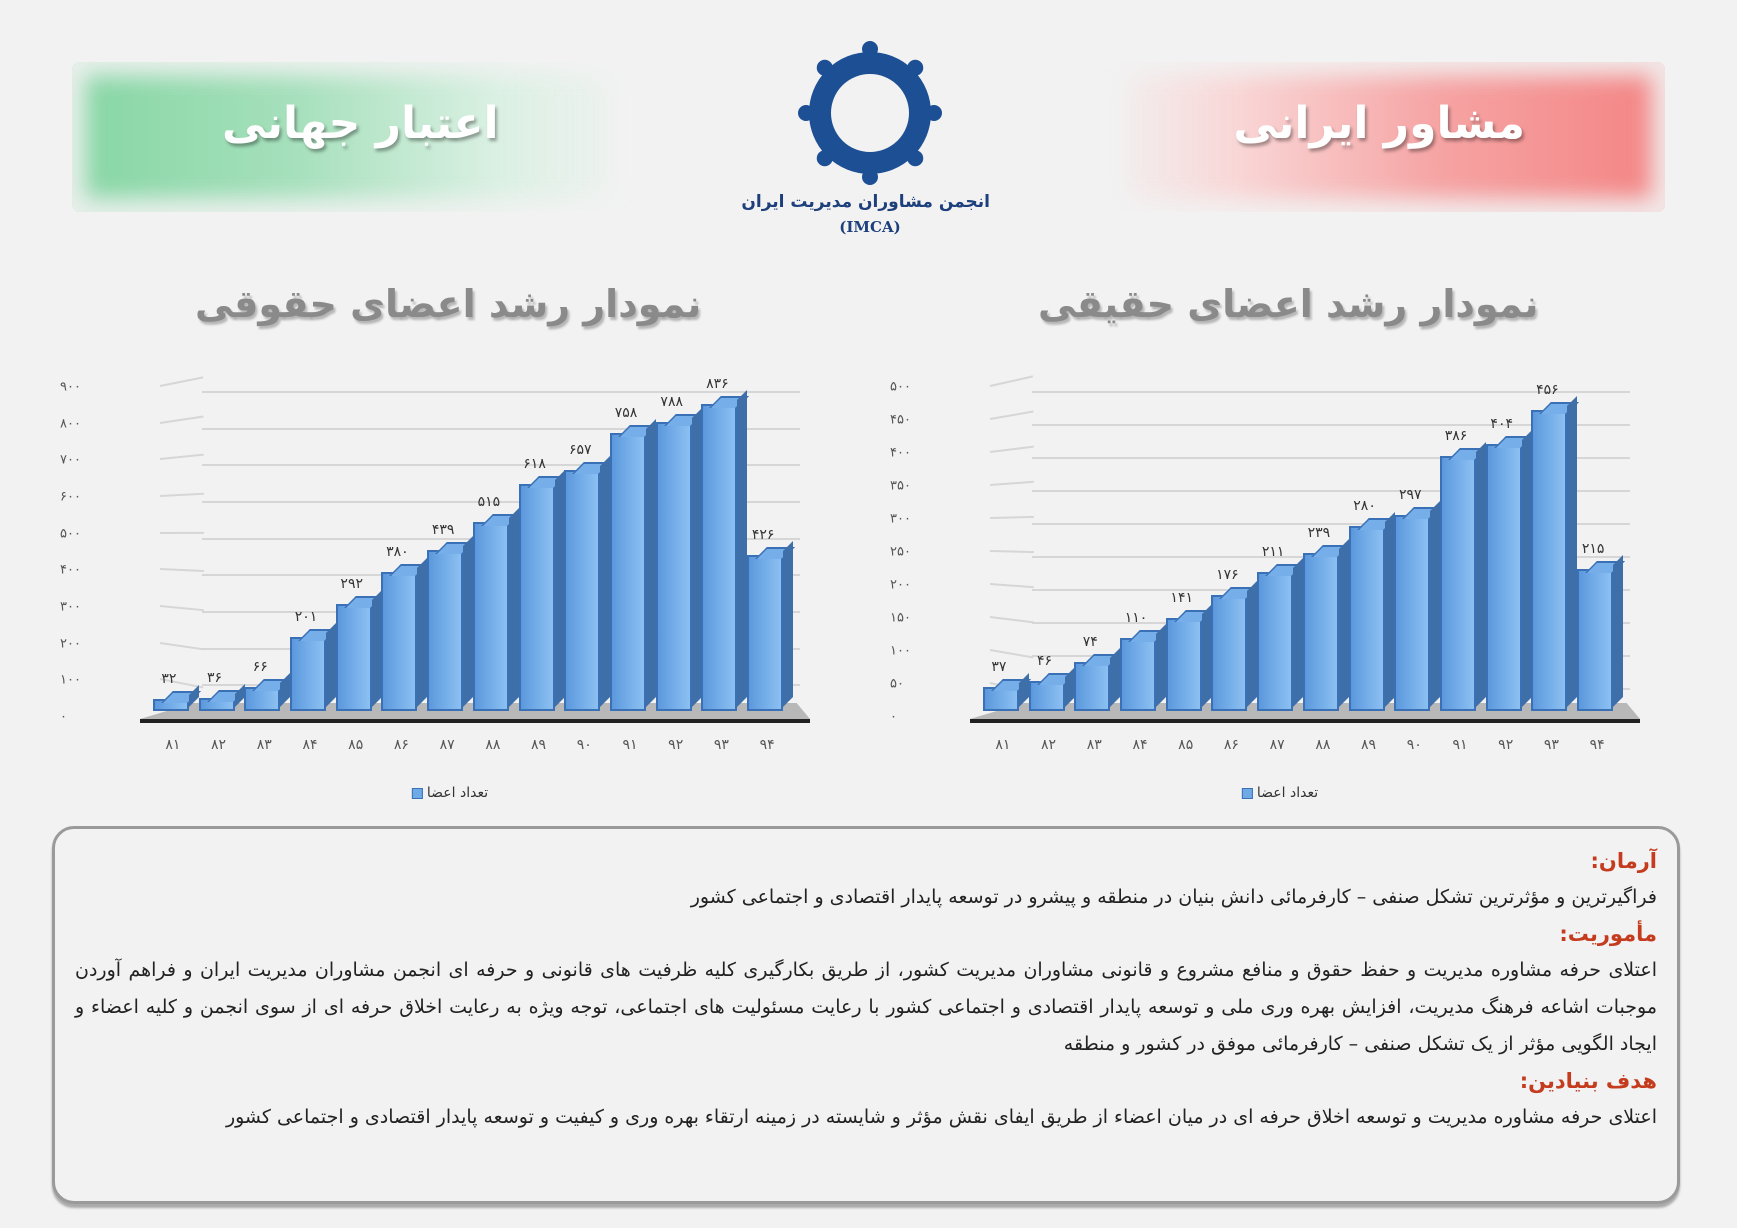  What do you see at coordinates (448, 304) in the screenshot?
I see `legal-members-chart-title: نمودار رشد اعضای حقوقی` at bounding box center [448, 304].